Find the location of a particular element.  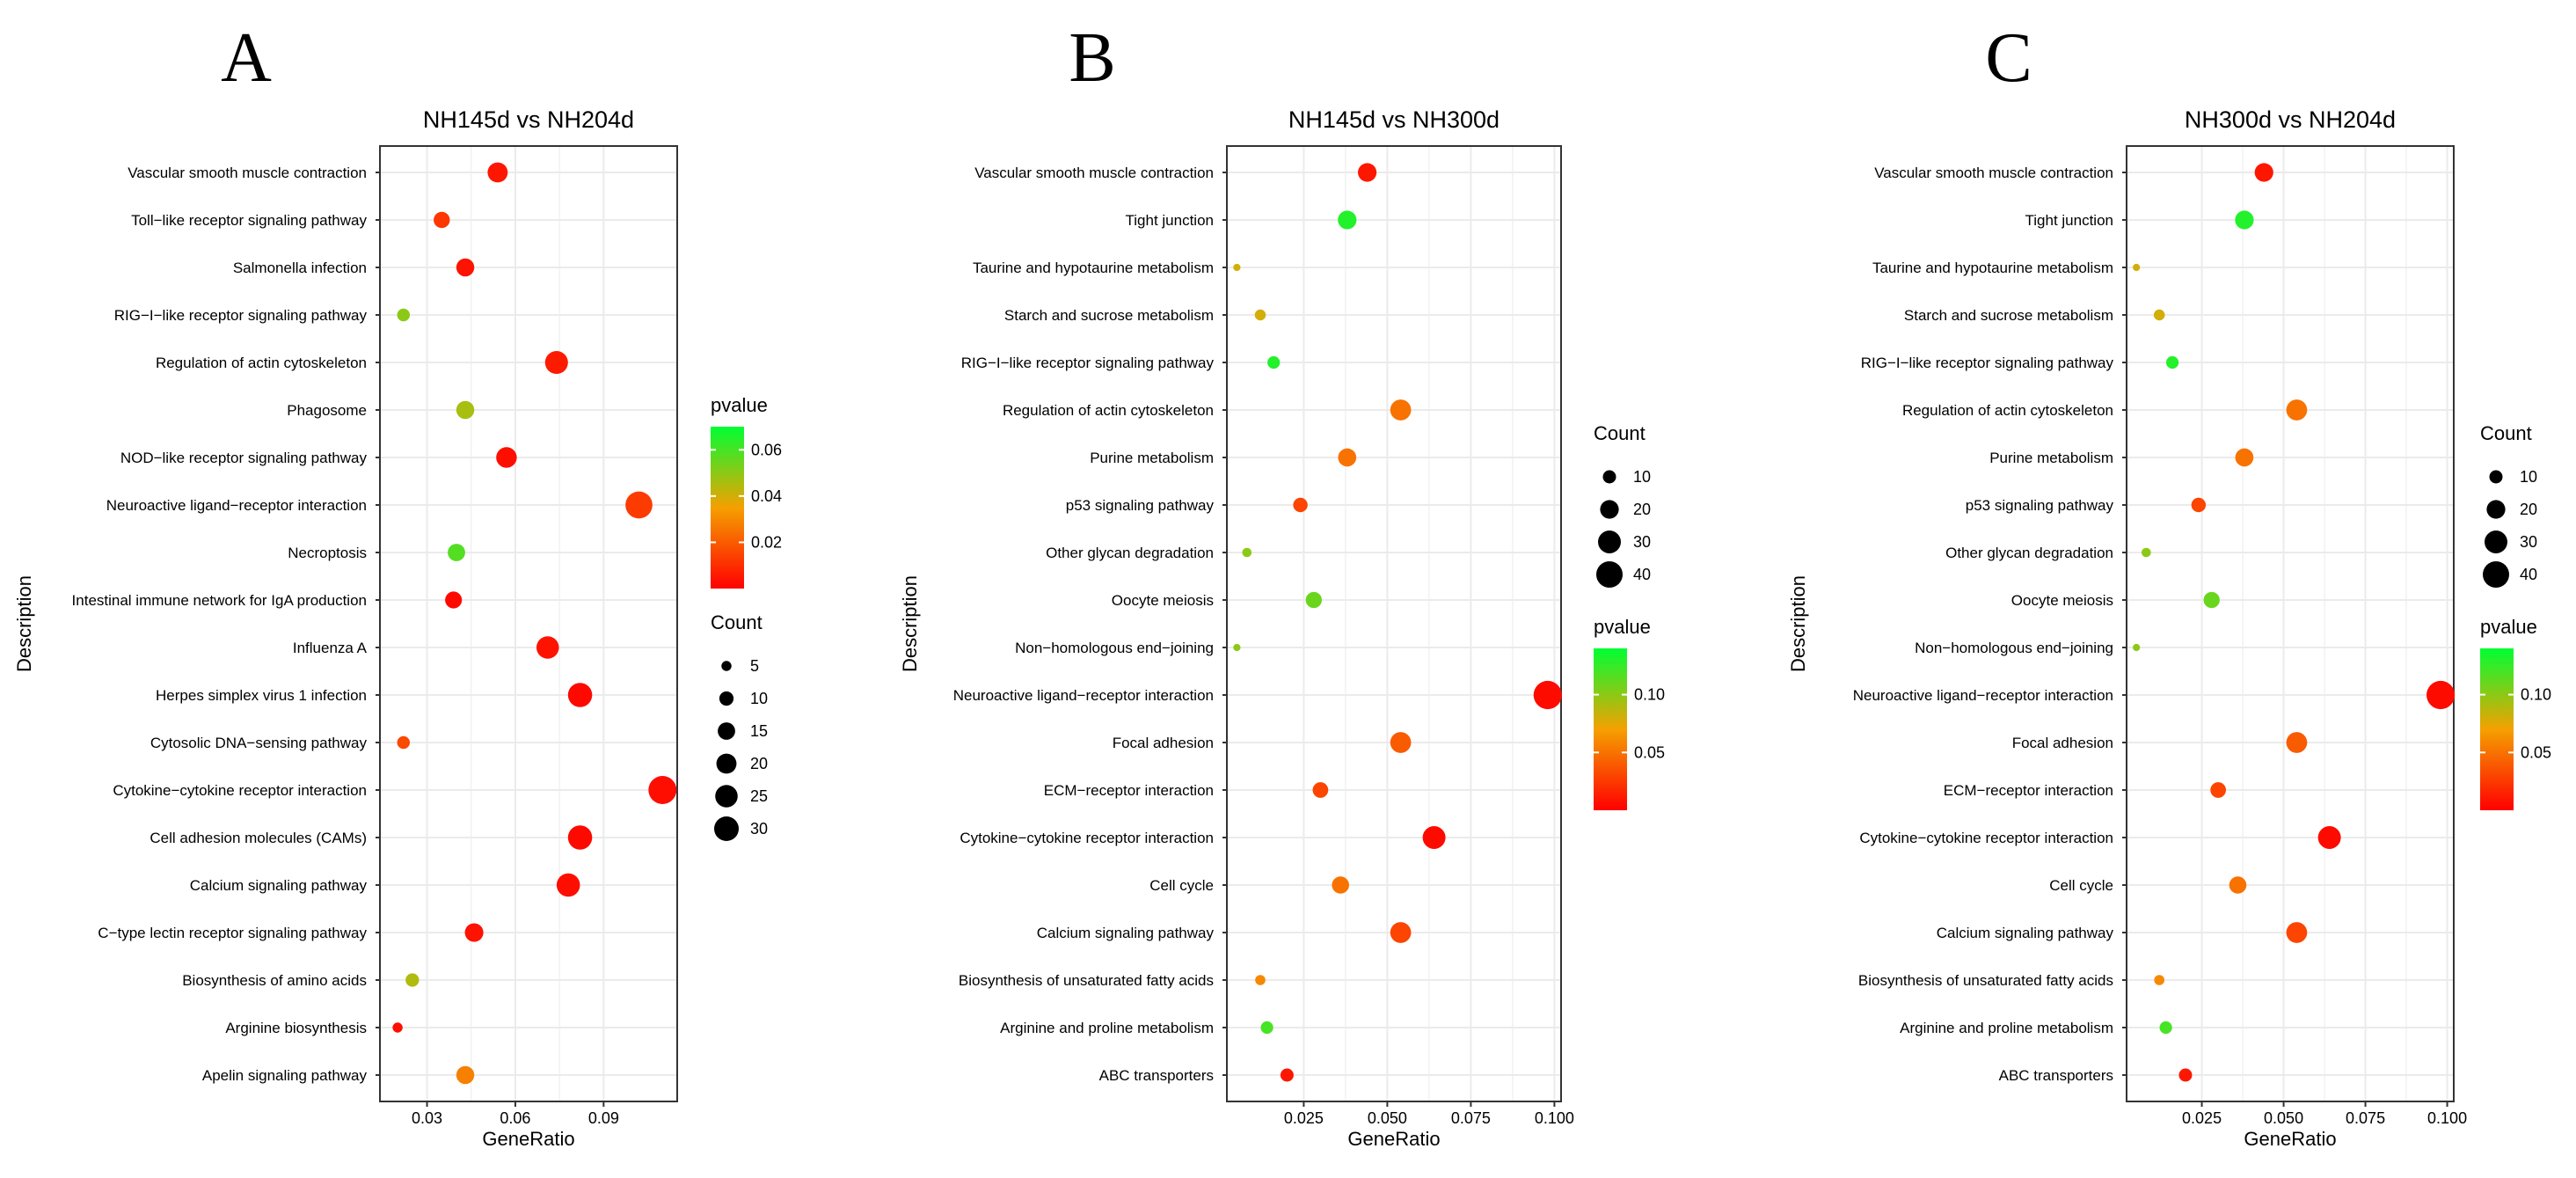

y-tick-label: Necroptosis is located at coordinates (327, 553).